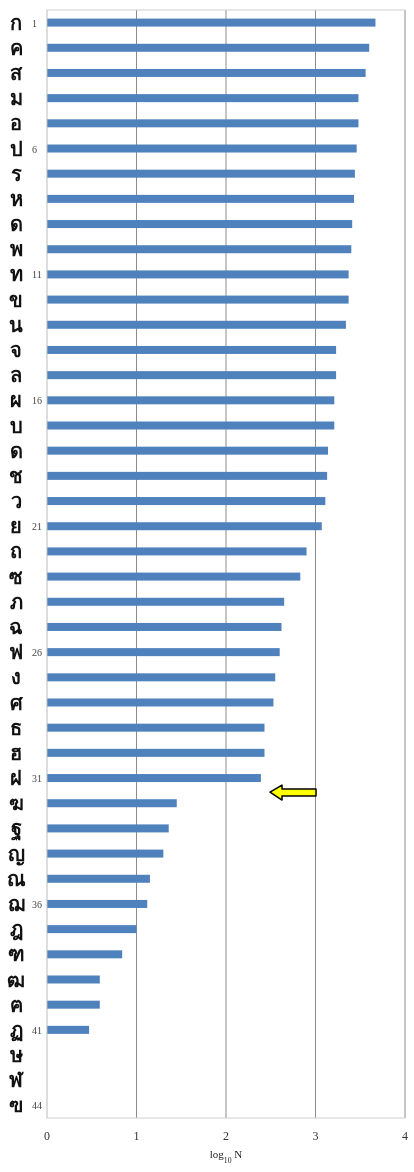 The image size is (414, 1172). What do you see at coordinates (37, 1106) in the screenshot?
I see `text: 44` at bounding box center [37, 1106].